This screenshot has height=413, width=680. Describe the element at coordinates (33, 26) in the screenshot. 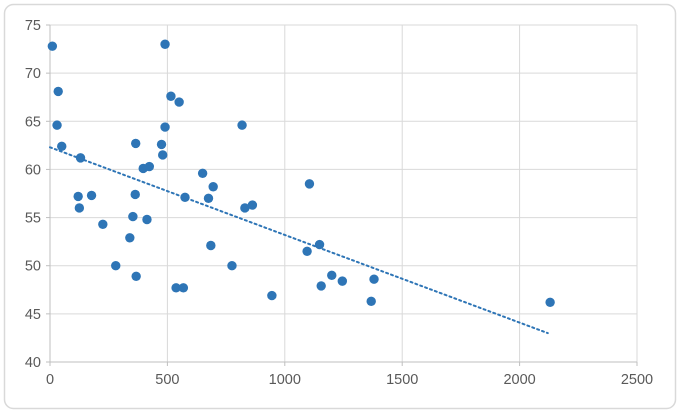

I see `y-tick-label: 75` at that location.